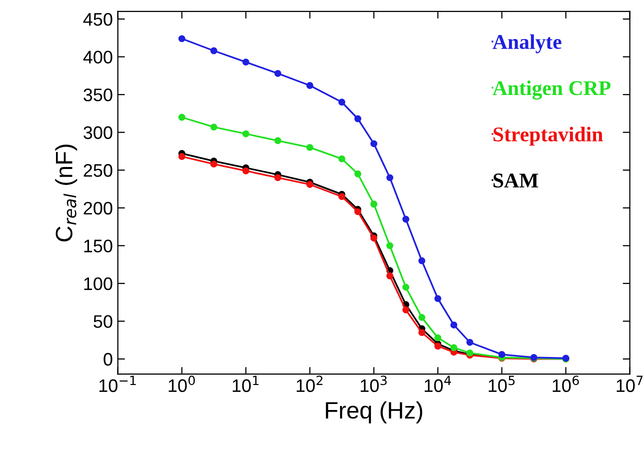 Image resolution: width=644 pixels, height=459 pixels. Describe the element at coordinates (98, 208) in the screenshot. I see `y-tick-label: 200` at that location.